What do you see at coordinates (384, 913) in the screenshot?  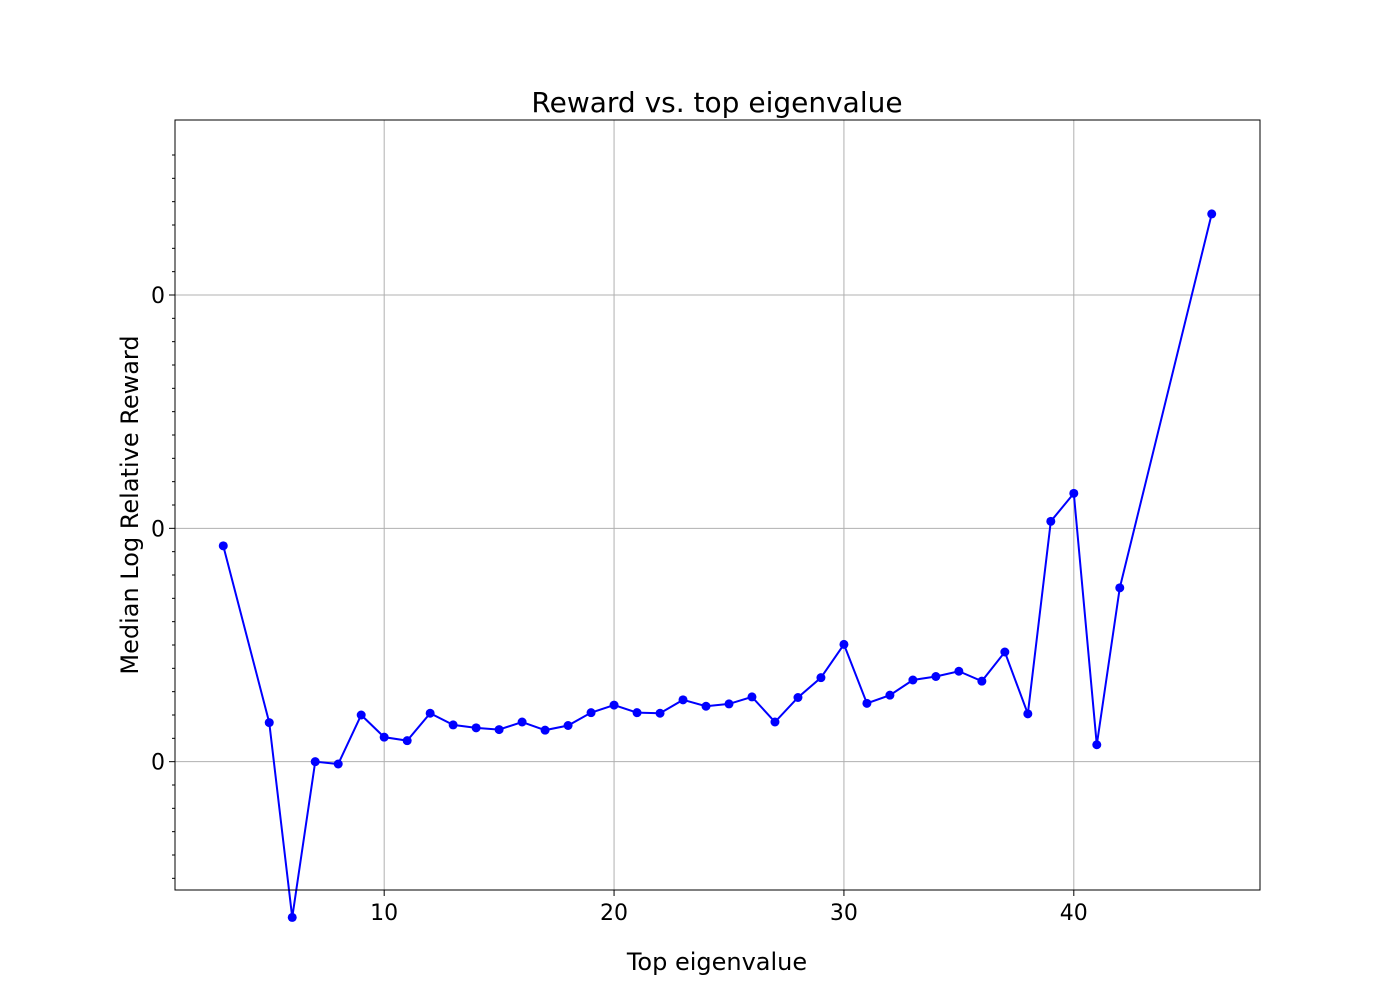 I see `x-tick-label: 10` at bounding box center [384, 913].